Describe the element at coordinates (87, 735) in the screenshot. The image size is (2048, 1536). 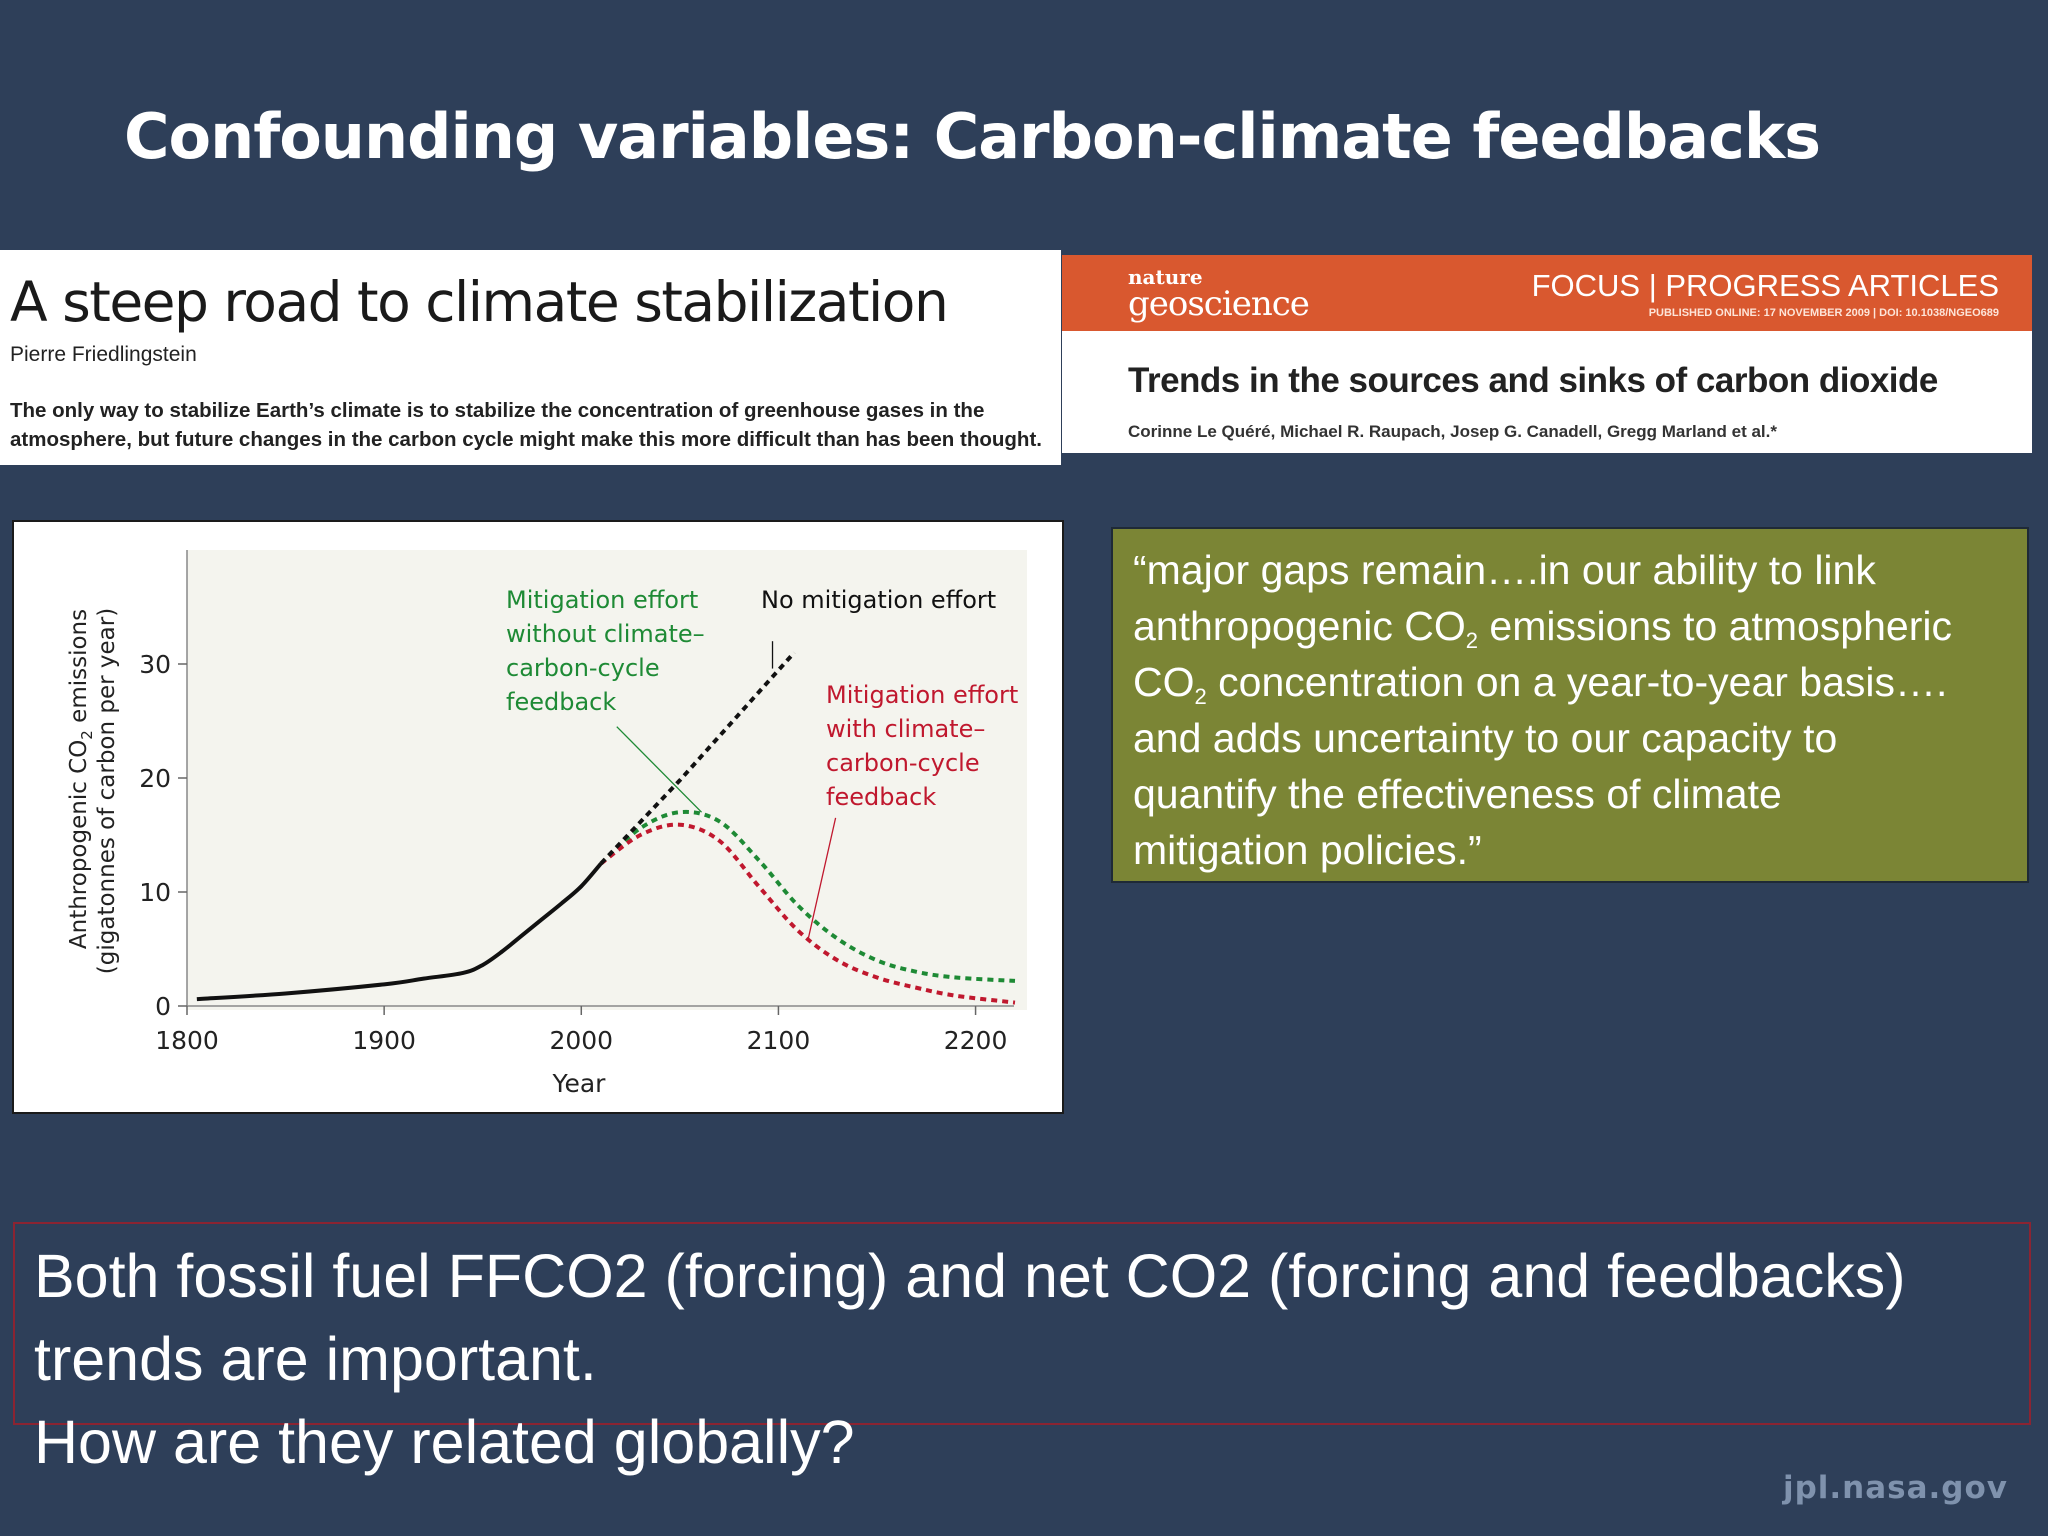
I see `y-axis-label-sub: 2` at that location.